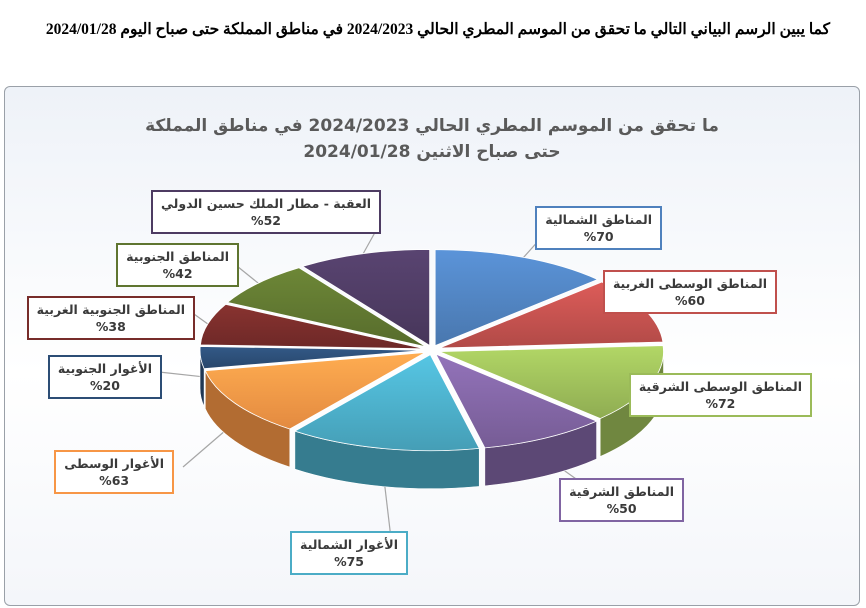 The height and width of the screenshot is (608, 866). I want to click on data-label-name-5: الأغوار الوسطى, so click(114, 463).